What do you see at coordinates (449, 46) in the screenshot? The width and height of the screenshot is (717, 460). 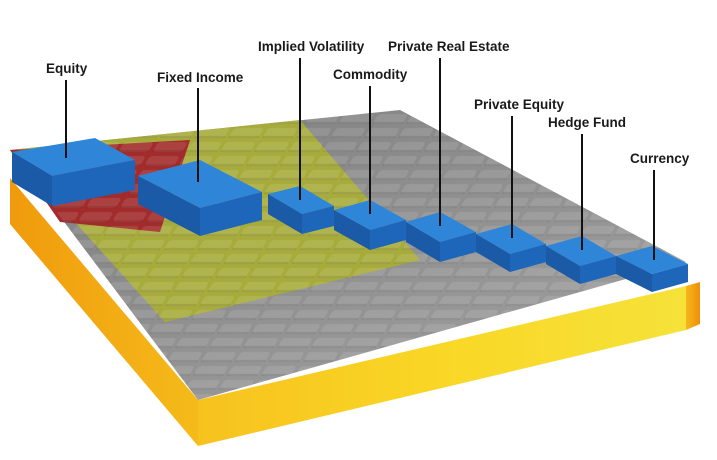 I see `label-private-real-estate: Private Real Estate` at bounding box center [449, 46].